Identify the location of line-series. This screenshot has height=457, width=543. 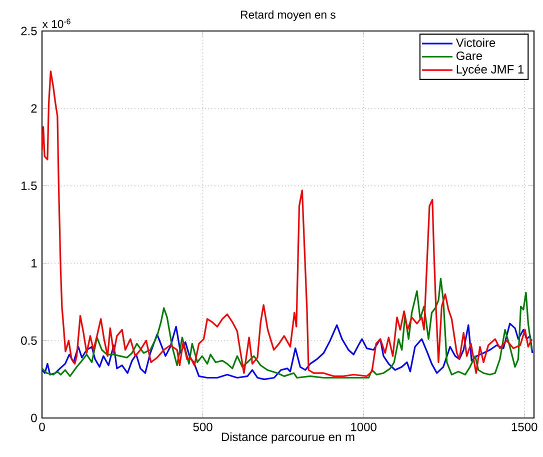
(288, 351).